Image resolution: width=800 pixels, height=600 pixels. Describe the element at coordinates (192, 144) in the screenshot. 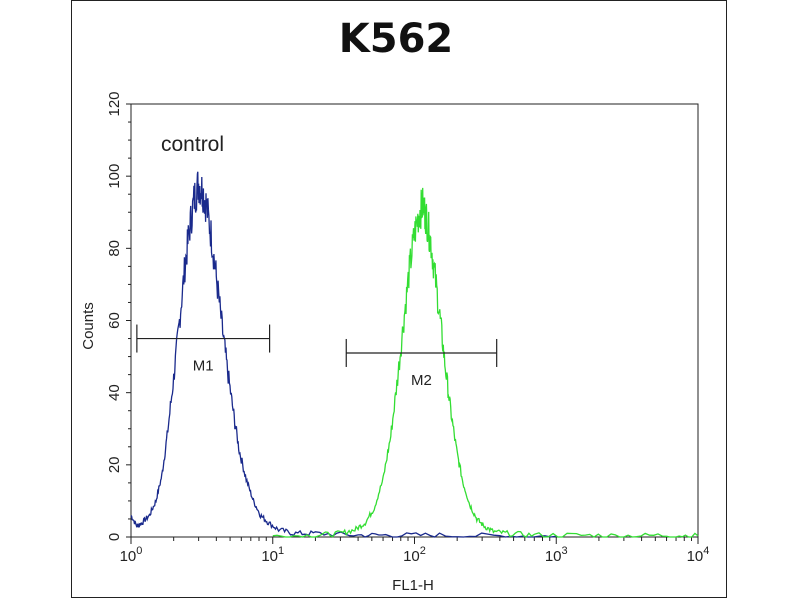

I see `control-annotation: control` at that location.